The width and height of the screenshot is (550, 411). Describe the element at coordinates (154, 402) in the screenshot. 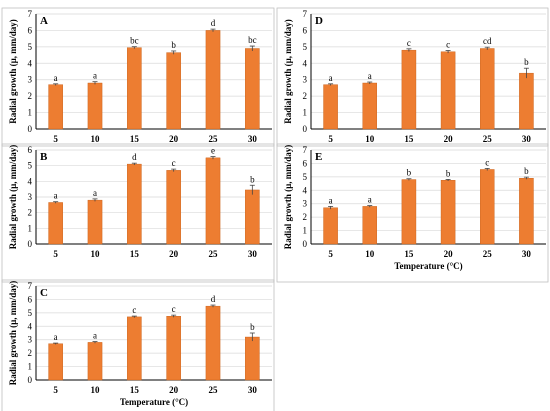

I see `x-axis-title: Temperature (°C)` at that location.